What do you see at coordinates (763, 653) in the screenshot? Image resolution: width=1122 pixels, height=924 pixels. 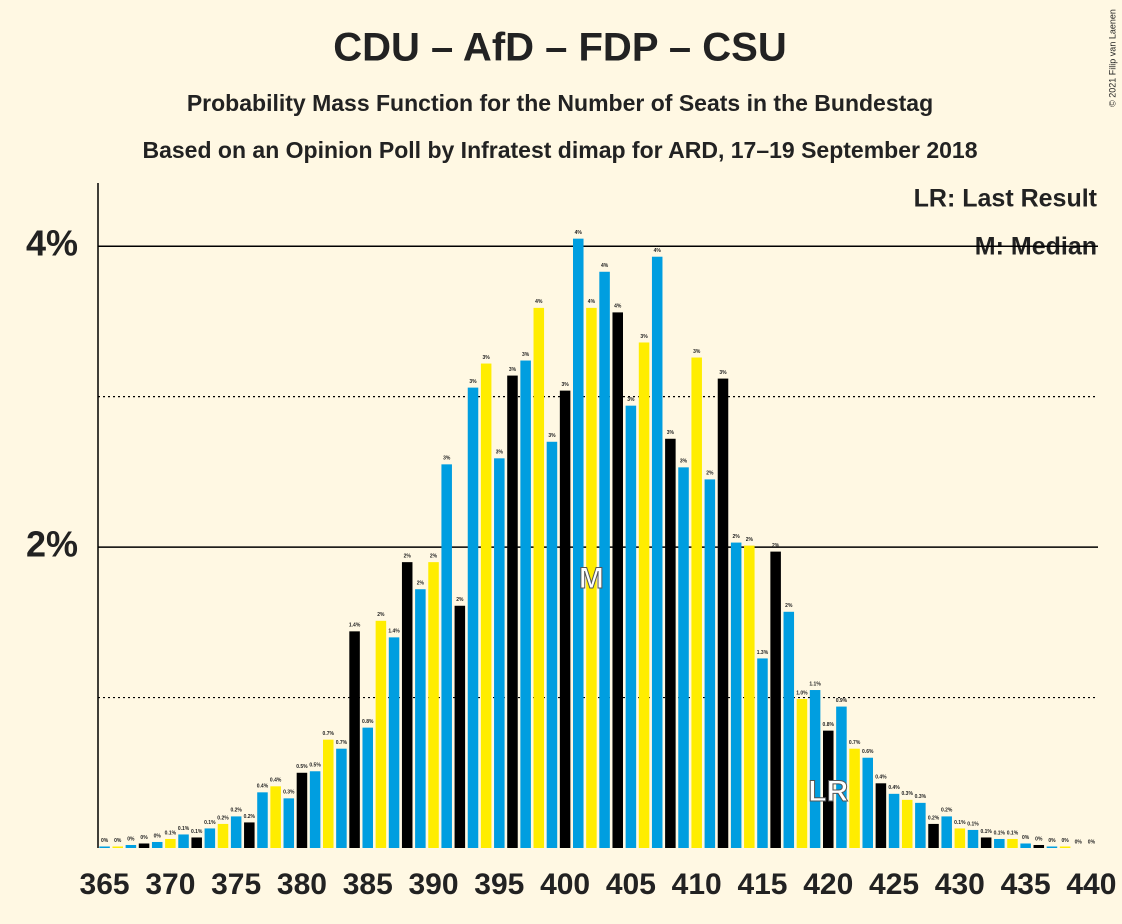 I see `value-label: 1.3%` at bounding box center [763, 653].